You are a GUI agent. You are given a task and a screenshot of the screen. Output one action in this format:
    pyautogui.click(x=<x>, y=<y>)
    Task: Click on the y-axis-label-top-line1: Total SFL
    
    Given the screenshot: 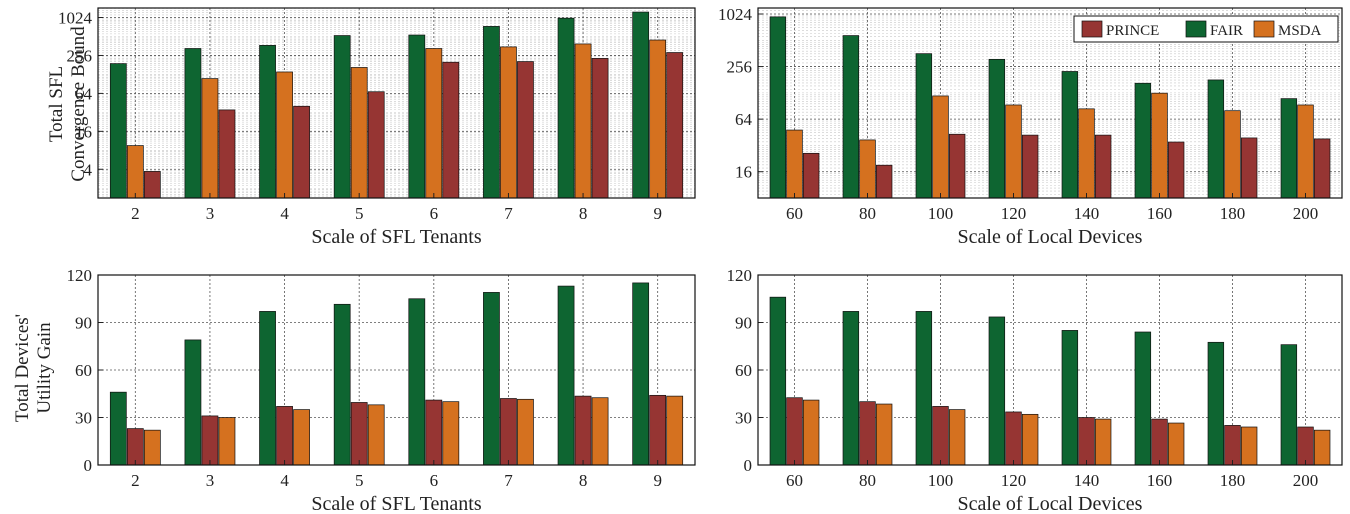 What is the action you would take?
    pyautogui.click(x=56, y=104)
    